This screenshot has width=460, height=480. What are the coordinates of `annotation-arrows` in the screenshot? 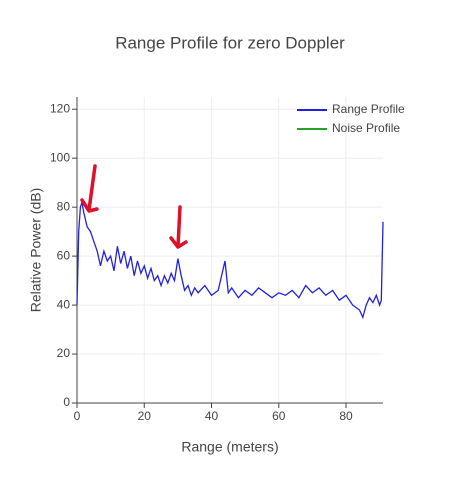 It's located at (134, 206).